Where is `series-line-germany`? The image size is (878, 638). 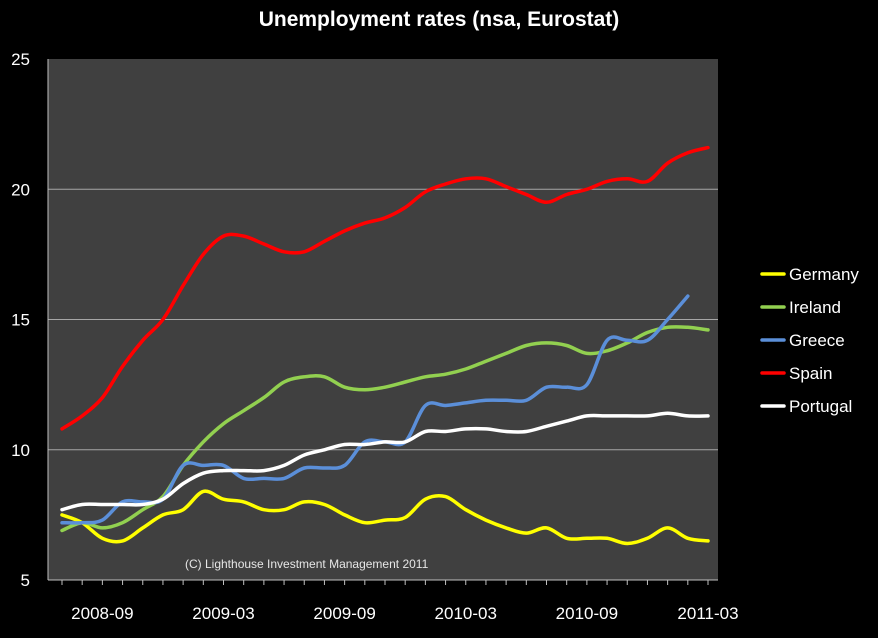
series-line-germany is located at coordinates (385, 517).